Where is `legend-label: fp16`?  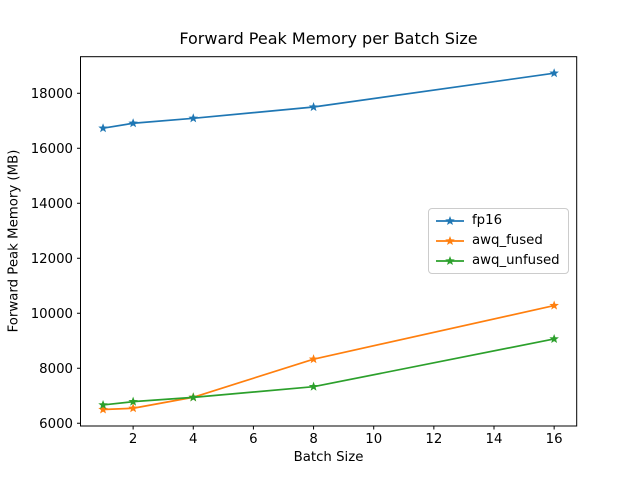 legend-label: fp16 is located at coordinates (487, 220).